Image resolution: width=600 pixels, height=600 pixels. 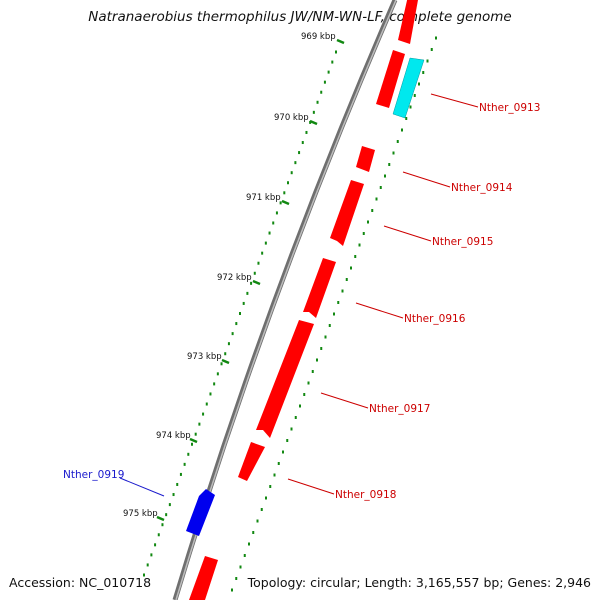 What do you see at coordinates (93, 475) in the screenshot?
I see `gene-label: Nther_0919` at bounding box center [93, 475].